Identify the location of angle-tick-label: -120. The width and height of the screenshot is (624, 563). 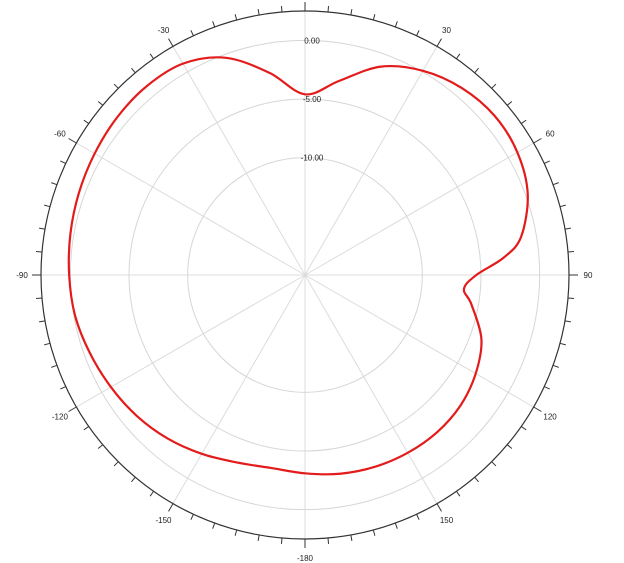
(60, 417).